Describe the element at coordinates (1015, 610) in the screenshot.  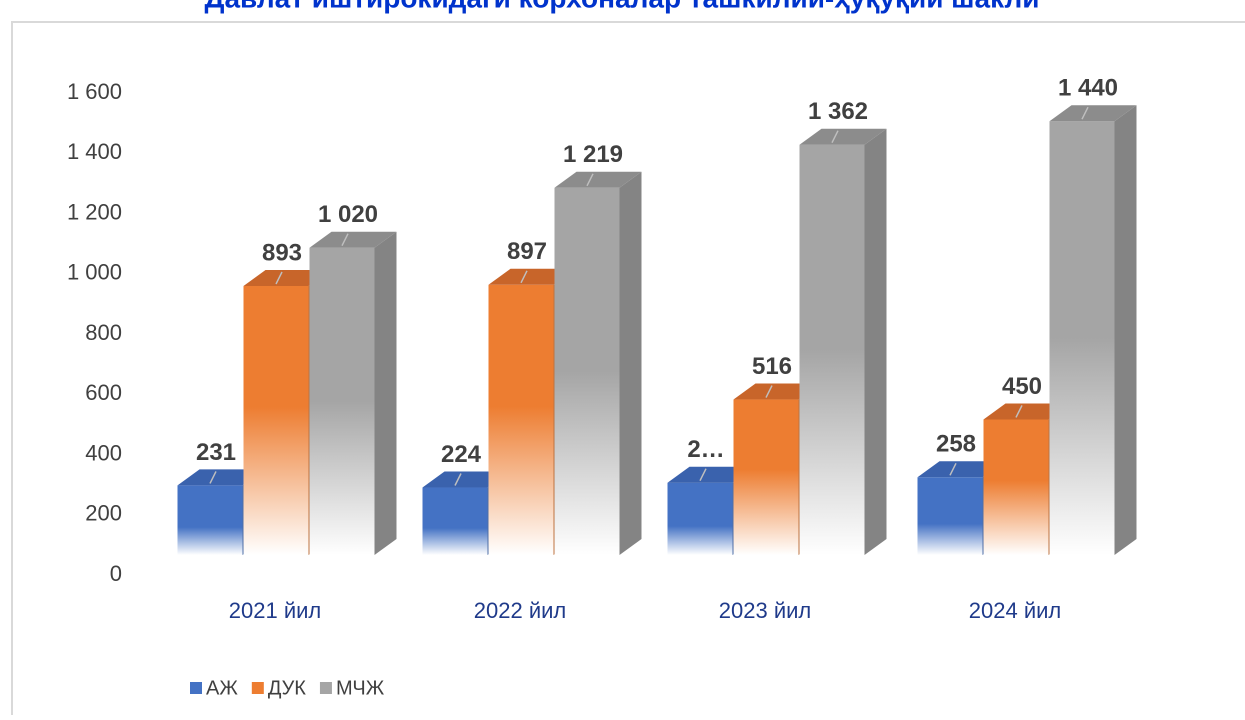
I see `x-tick-label: 2024 йил` at that location.